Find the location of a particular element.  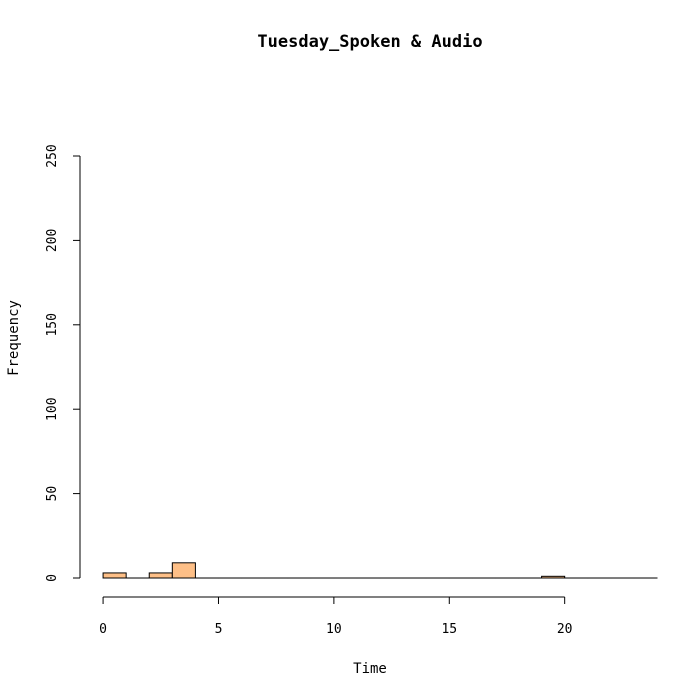

x-tick-label: 0 is located at coordinates (103, 629).